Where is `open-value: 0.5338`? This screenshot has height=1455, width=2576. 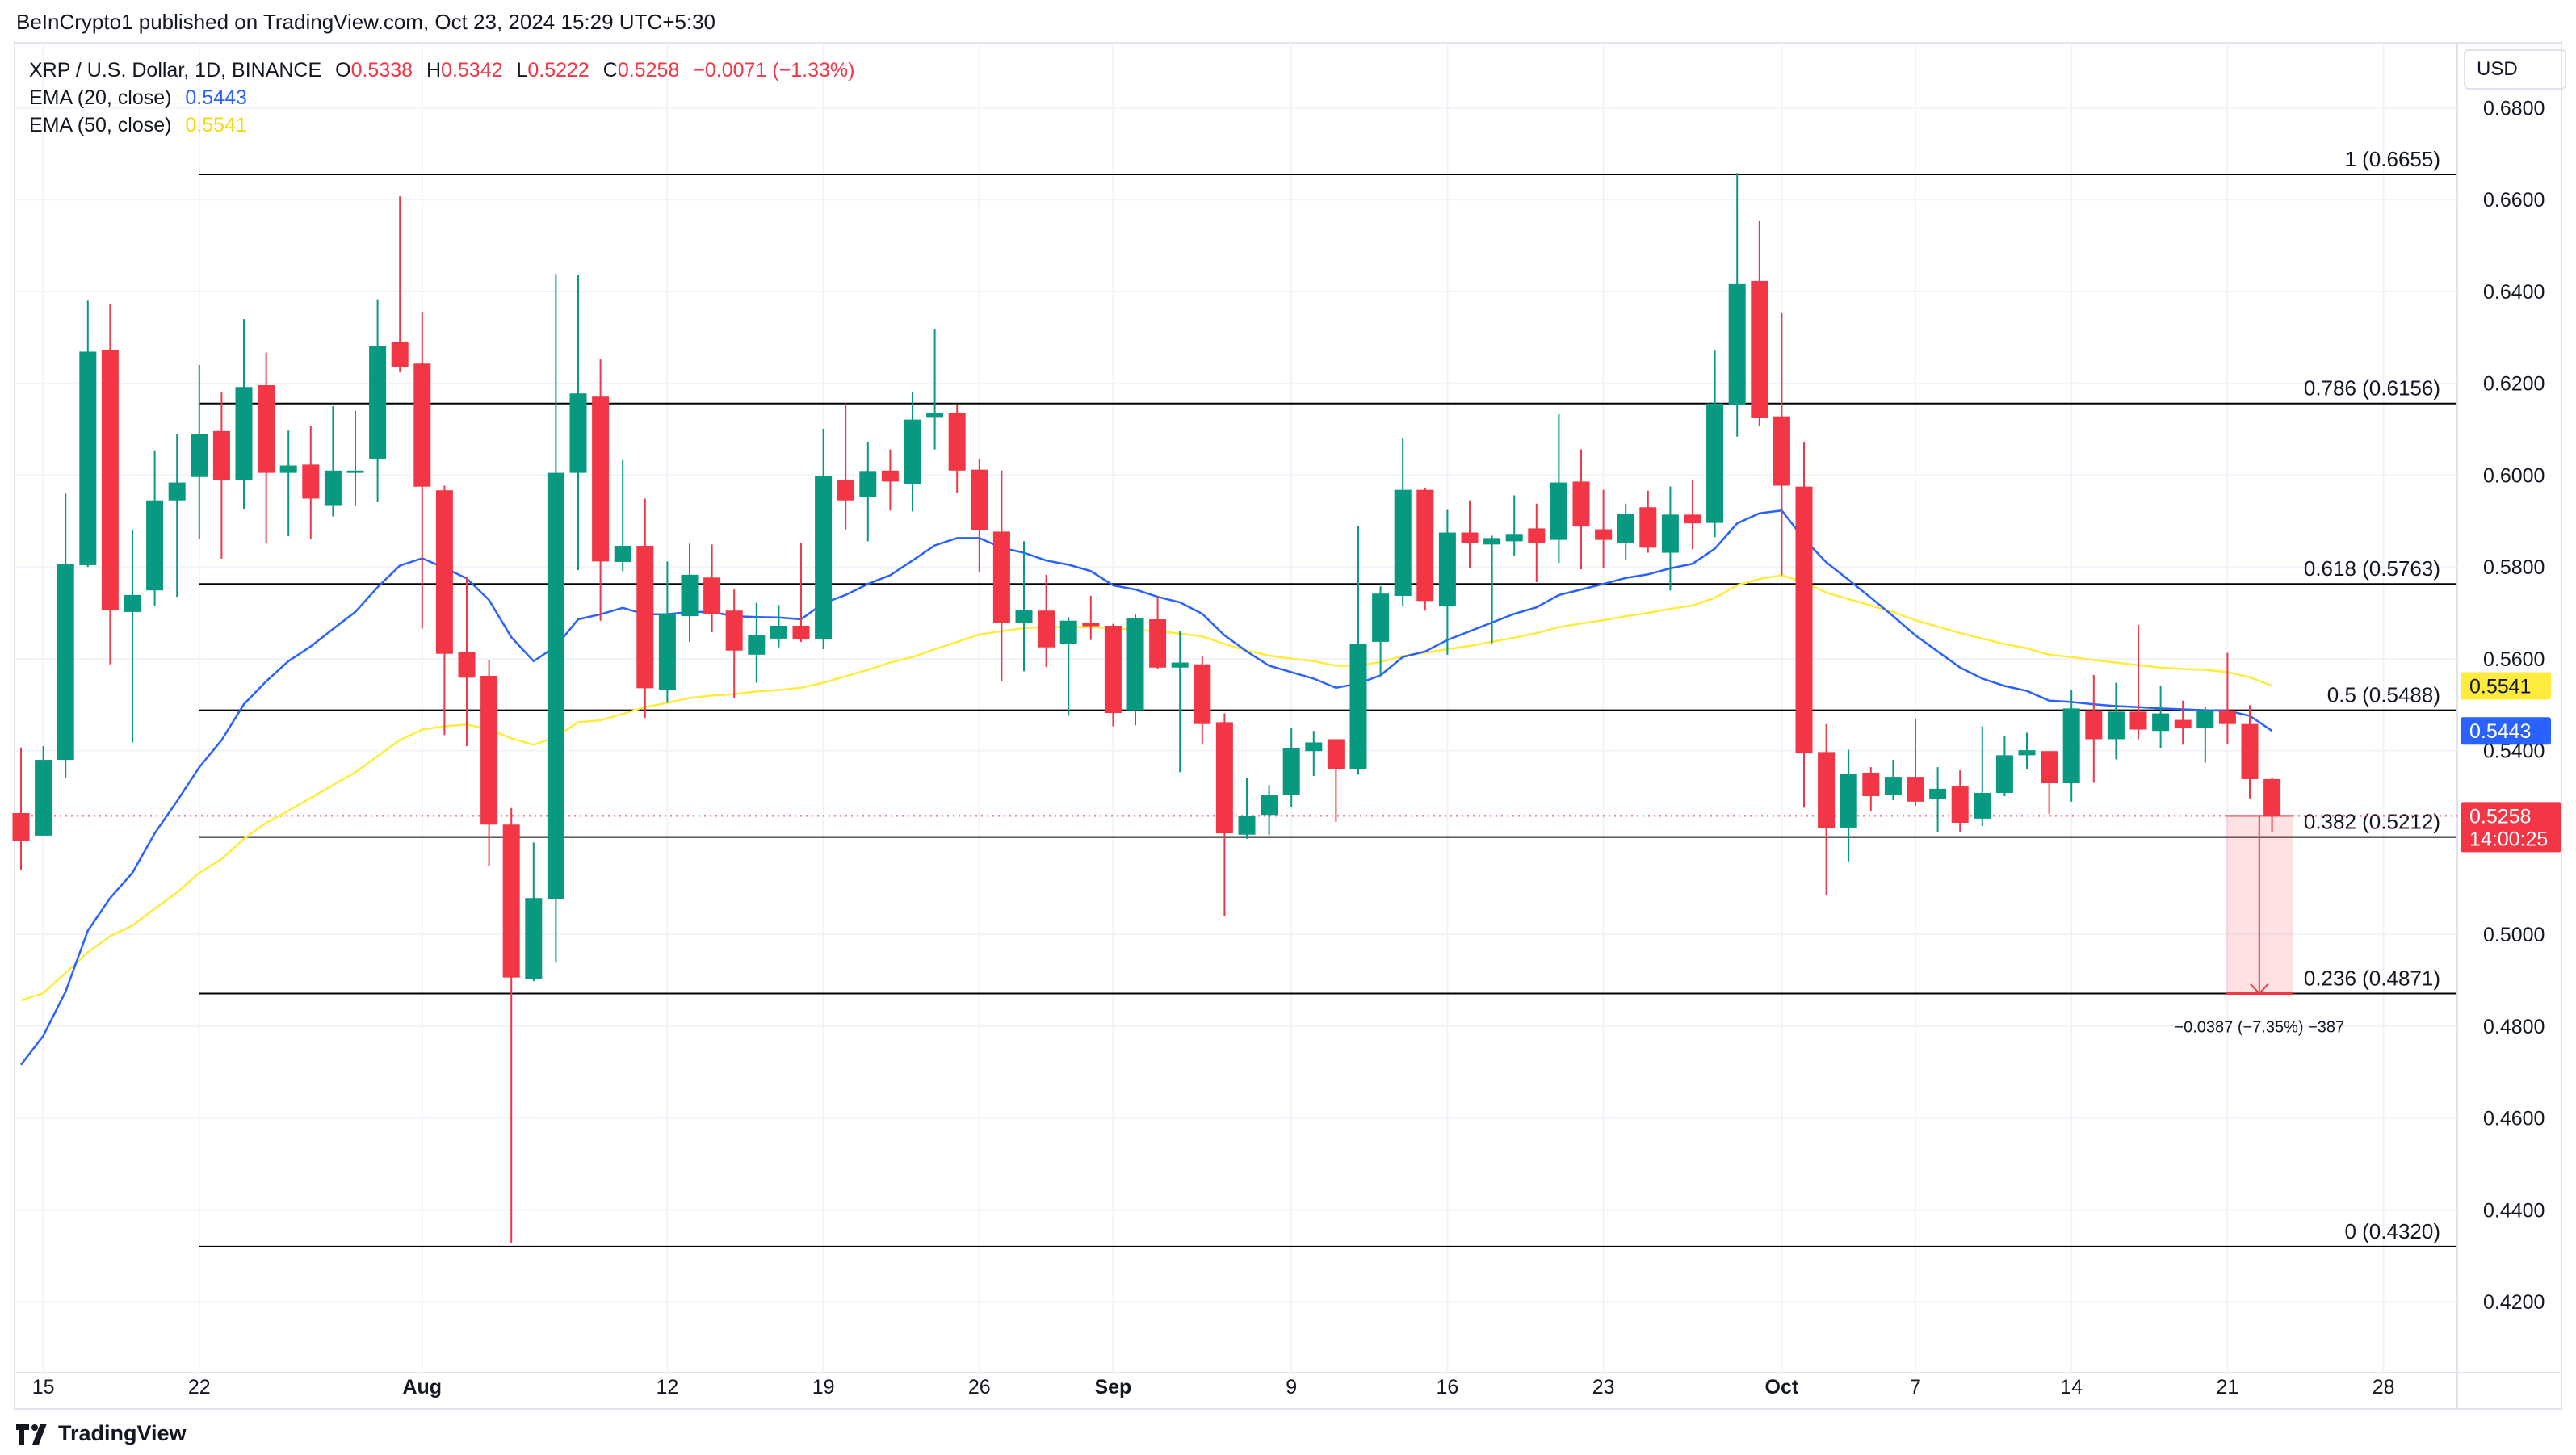 open-value: 0.5338 is located at coordinates (381, 70).